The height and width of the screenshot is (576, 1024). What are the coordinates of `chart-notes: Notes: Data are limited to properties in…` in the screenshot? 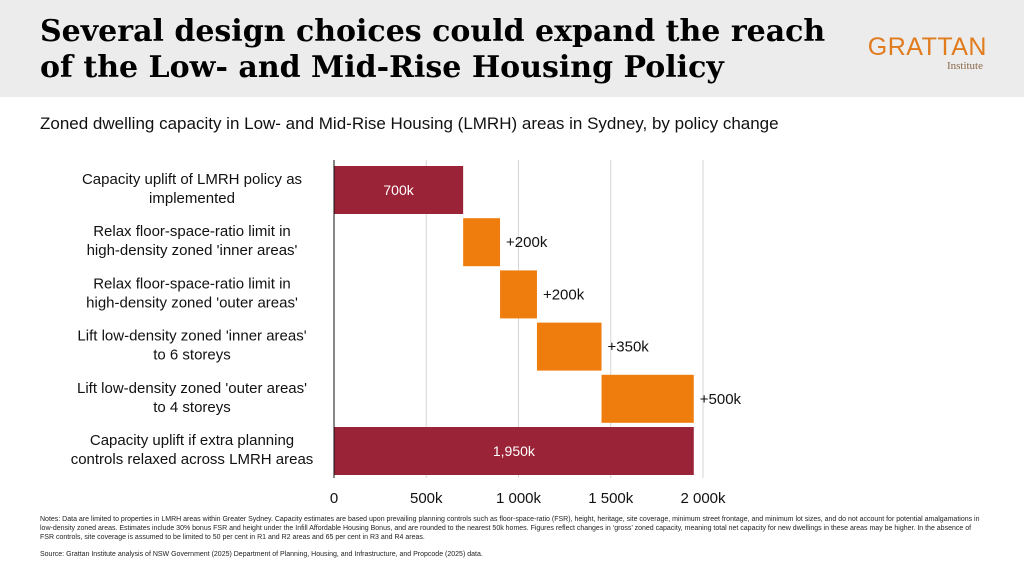 It's located at (510, 528).